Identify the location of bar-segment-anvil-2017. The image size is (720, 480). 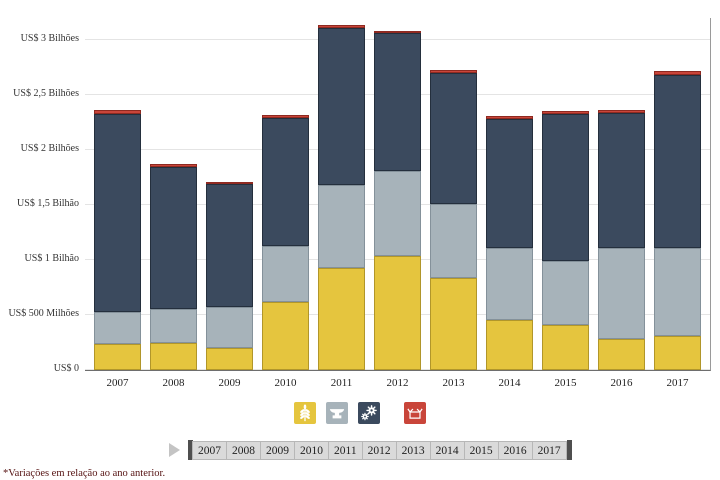
(677, 292).